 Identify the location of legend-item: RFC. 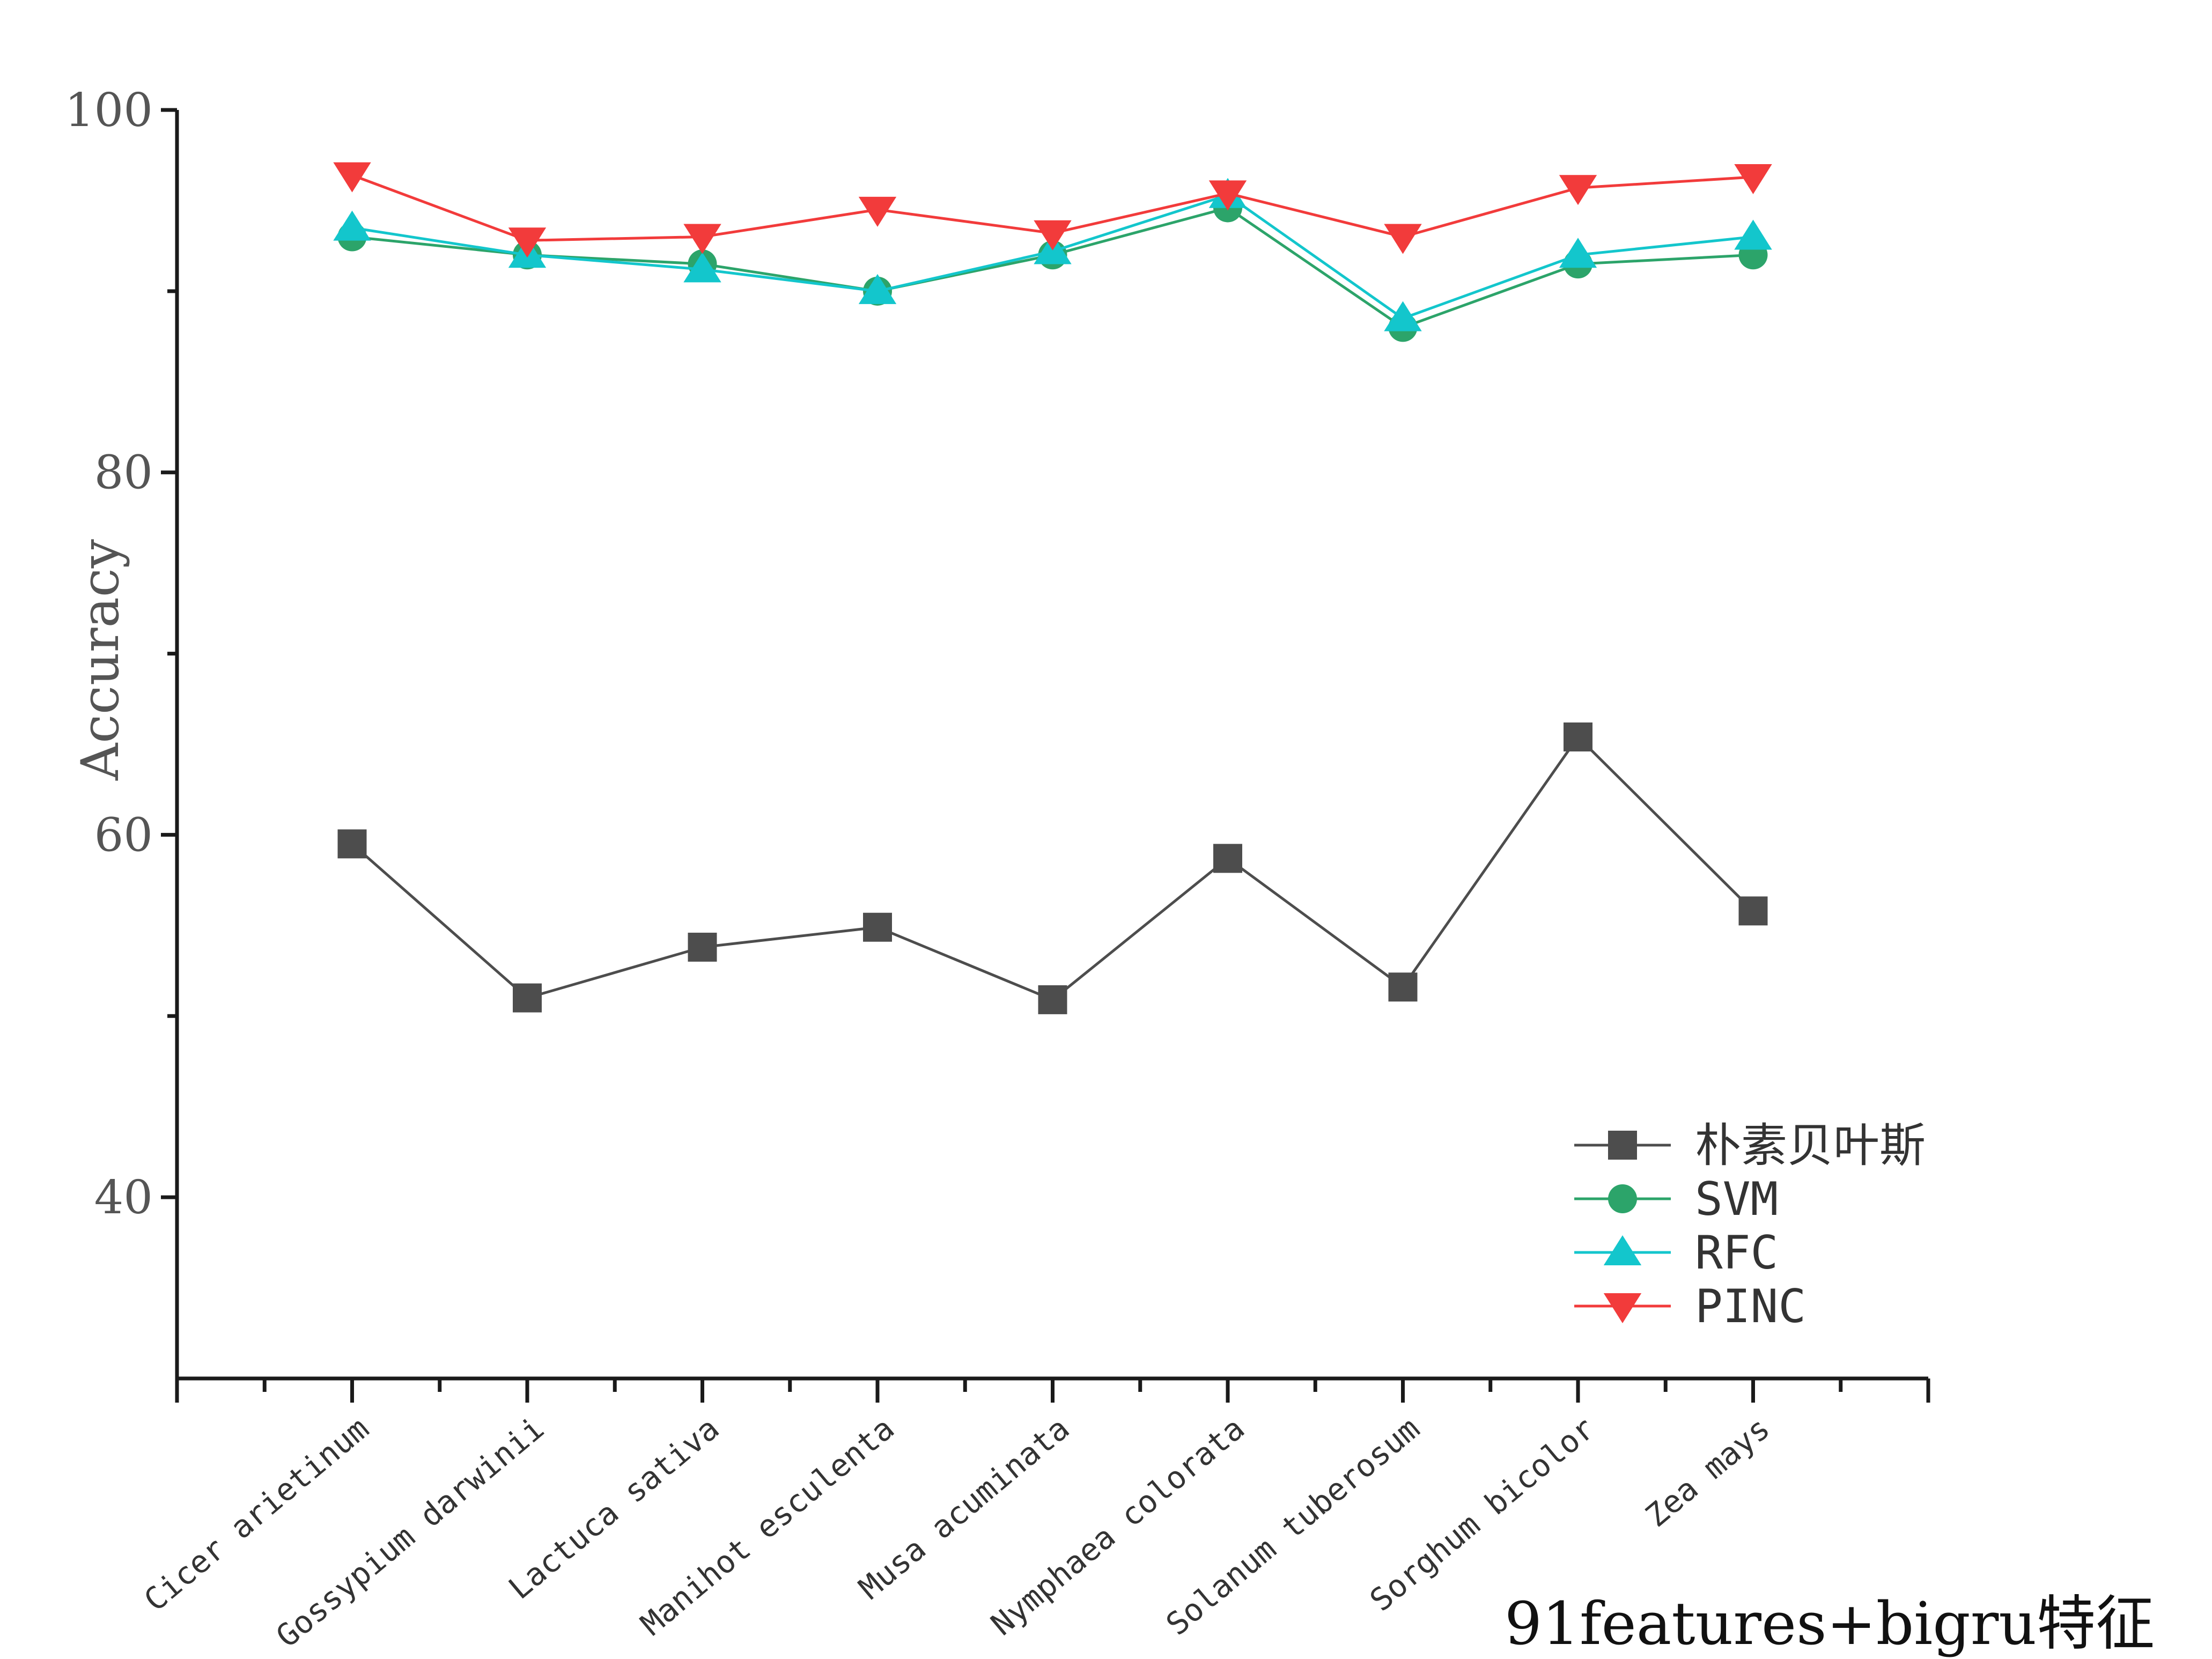
(1676, 1253).